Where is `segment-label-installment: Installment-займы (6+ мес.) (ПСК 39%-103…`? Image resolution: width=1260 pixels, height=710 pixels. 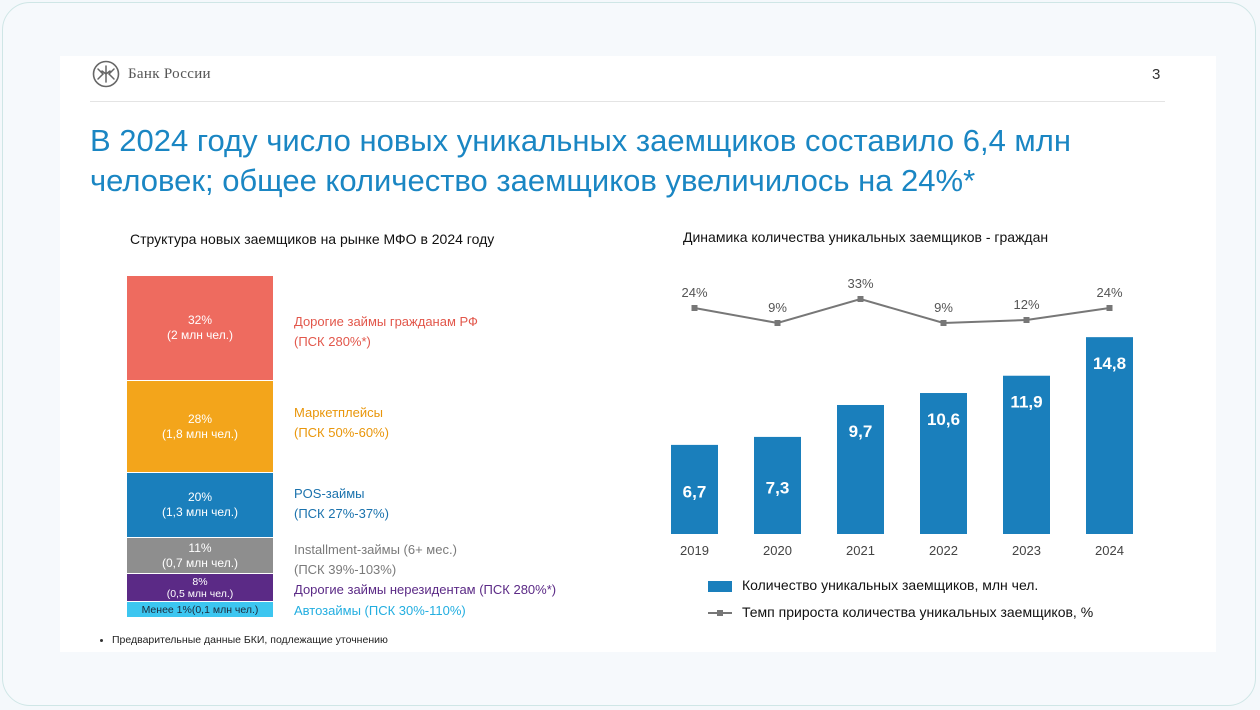
segment-label-installment: Installment-займы (6+ мес.) (ПСК 39%-103… is located at coordinates (375, 560).